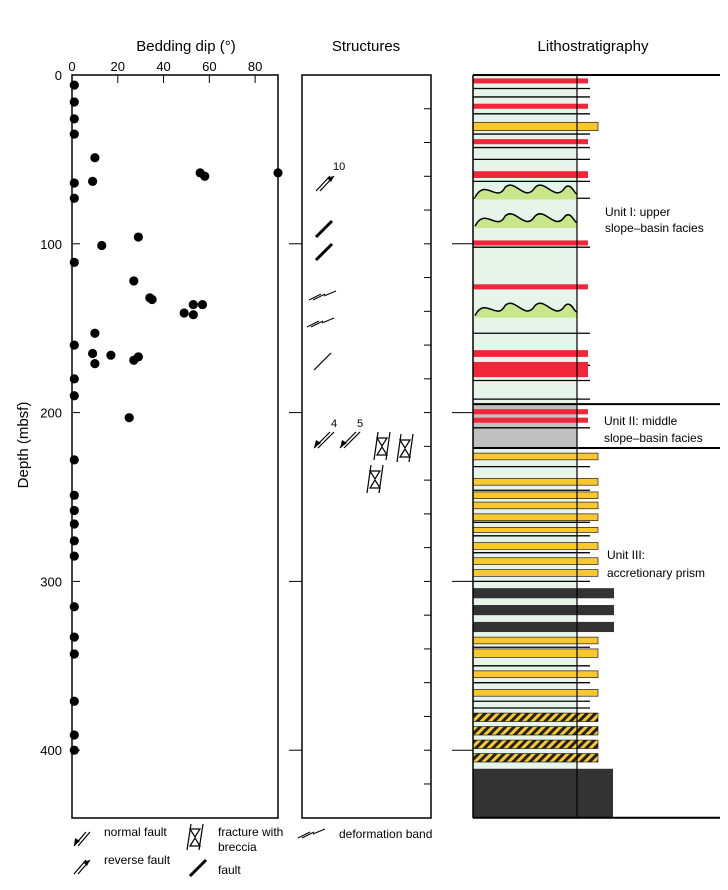 The height and width of the screenshot is (890, 728). I want to click on legend-fracture-label-line2: breccia, so click(237, 847).